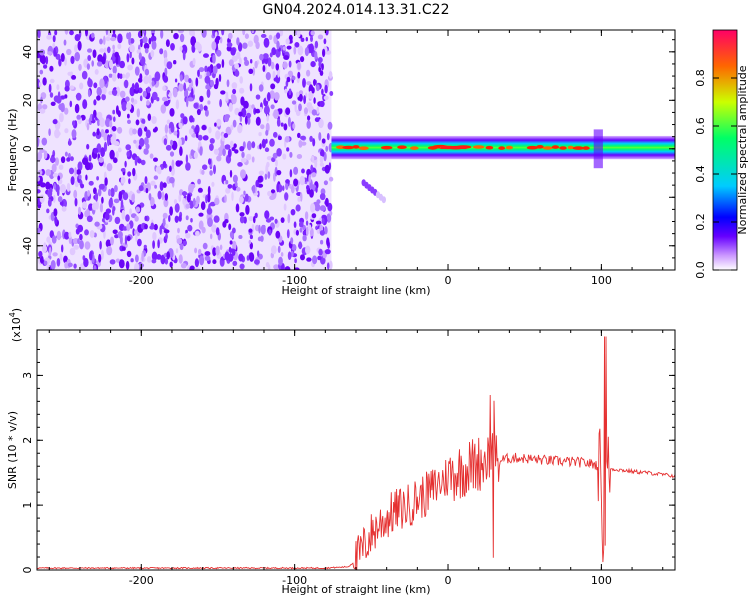  I want to click on snr-scale-label: (x104), so click(15, 325).